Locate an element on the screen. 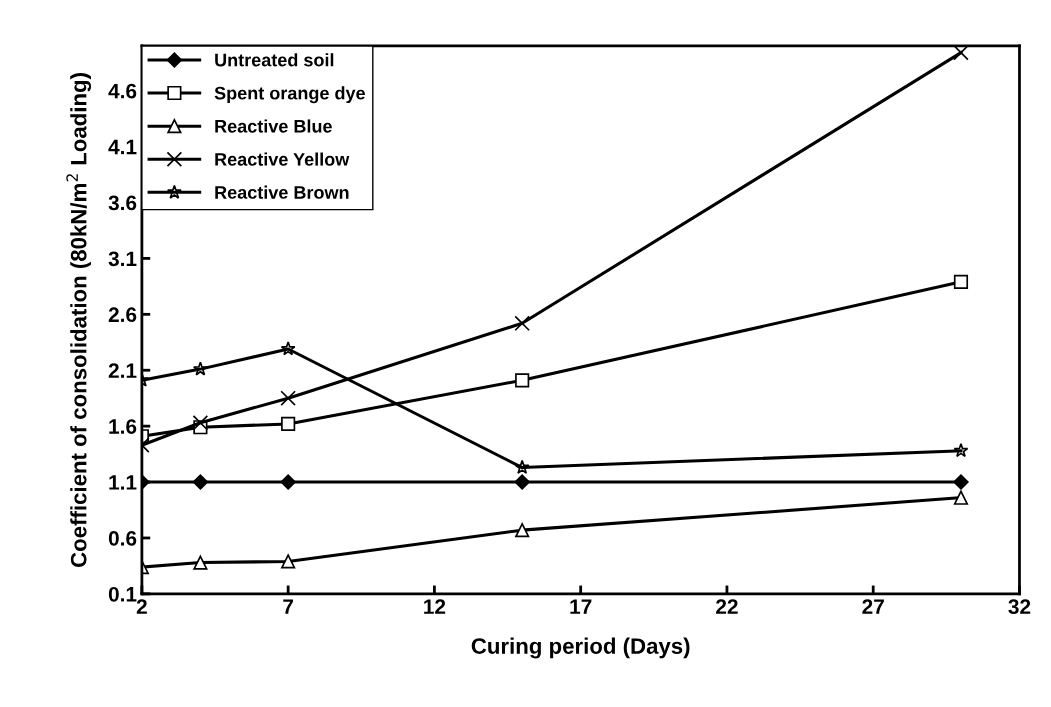 The image size is (1051, 707). y-tick-label: 4.6 is located at coordinates (122, 91).